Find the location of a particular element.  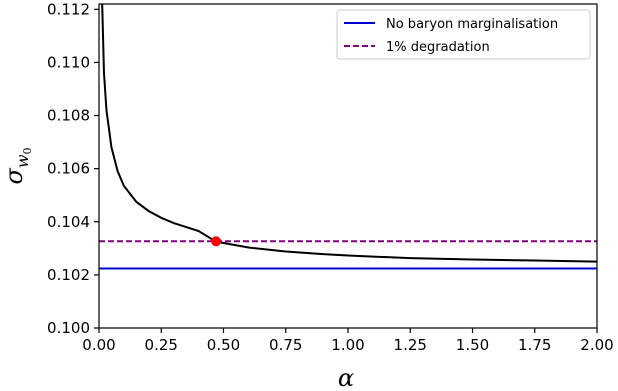

y-tick-label: 0.110 is located at coordinates (68, 62).